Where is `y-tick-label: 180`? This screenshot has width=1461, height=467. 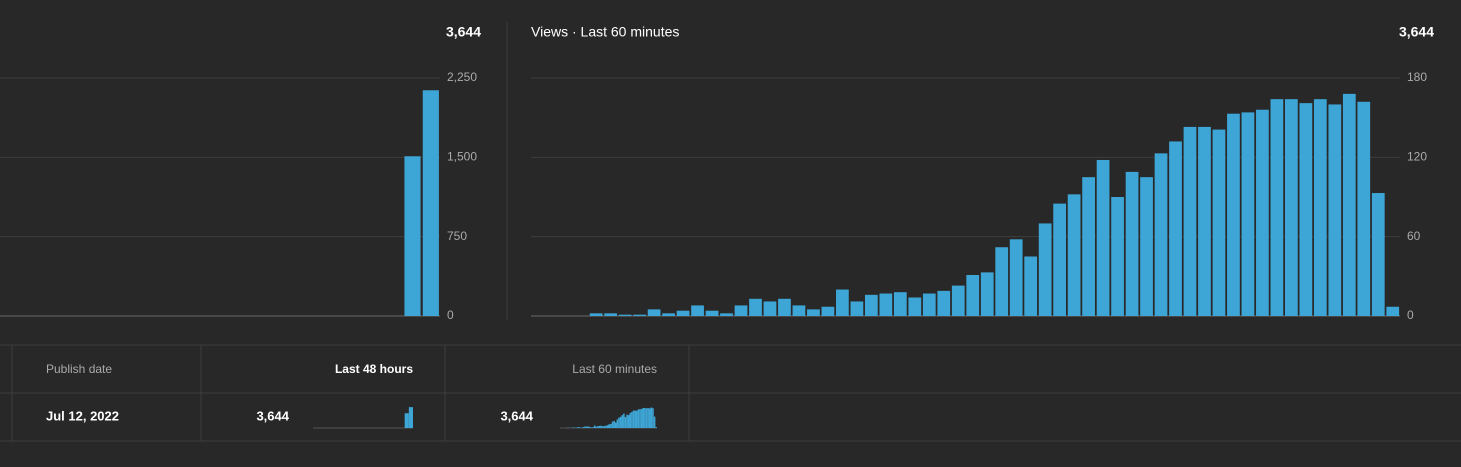
y-tick-label: 180 is located at coordinates (1417, 77).